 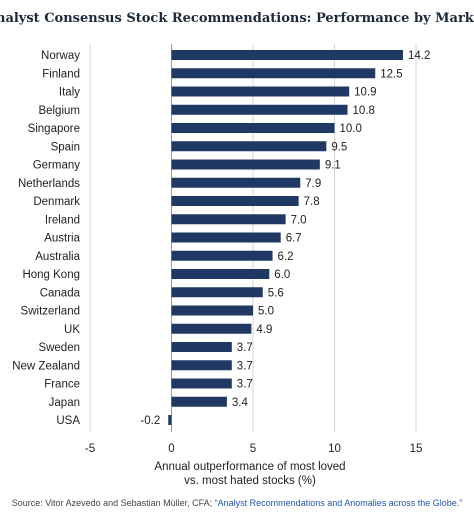 What do you see at coordinates (59, 111) in the screenshot?
I see `category-label: Belgium` at bounding box center [59, 111].